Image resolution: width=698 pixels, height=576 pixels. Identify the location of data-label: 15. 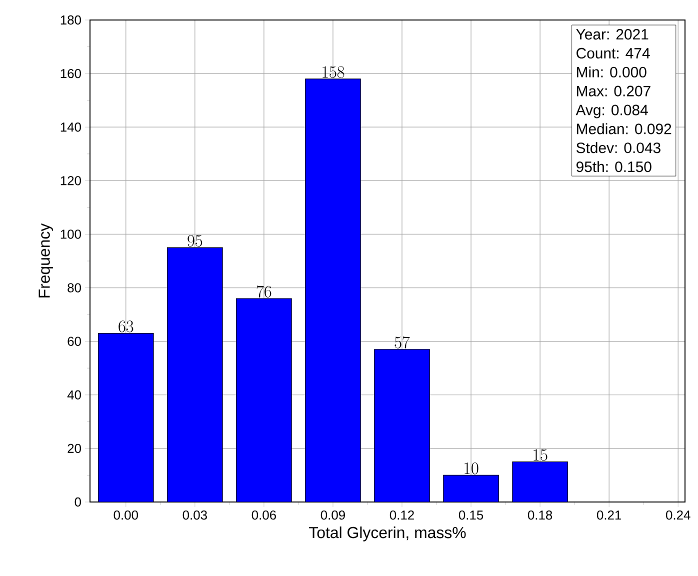
(541, 455).